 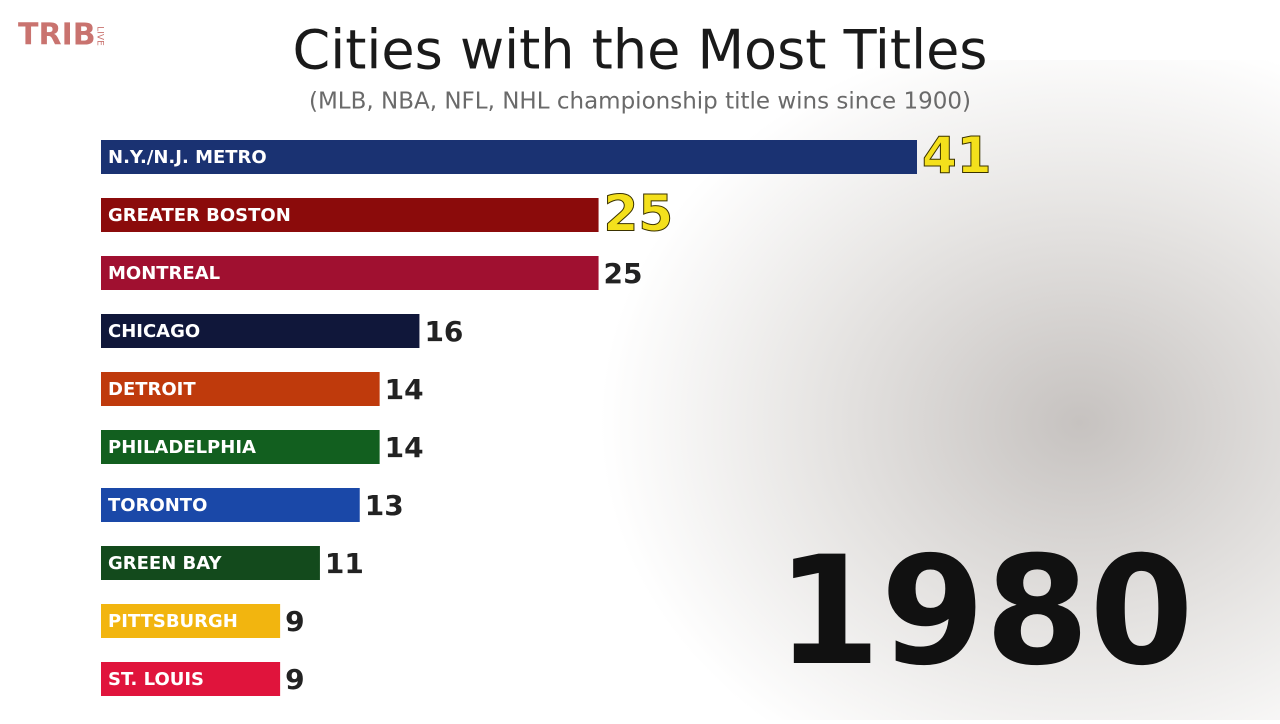 What do you see at coordinates (384, 505) in the screenshot?
I see `value-label: 13` at bounding box center [384, 505].